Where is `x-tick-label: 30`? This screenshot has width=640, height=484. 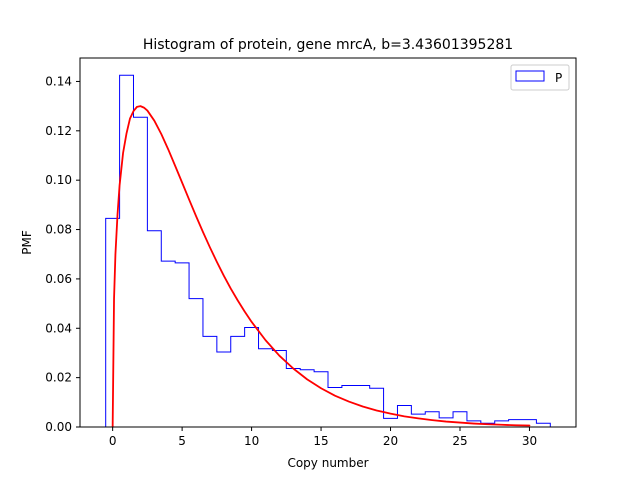 x-tick-label: 30 is located at coordinates (529, 441).